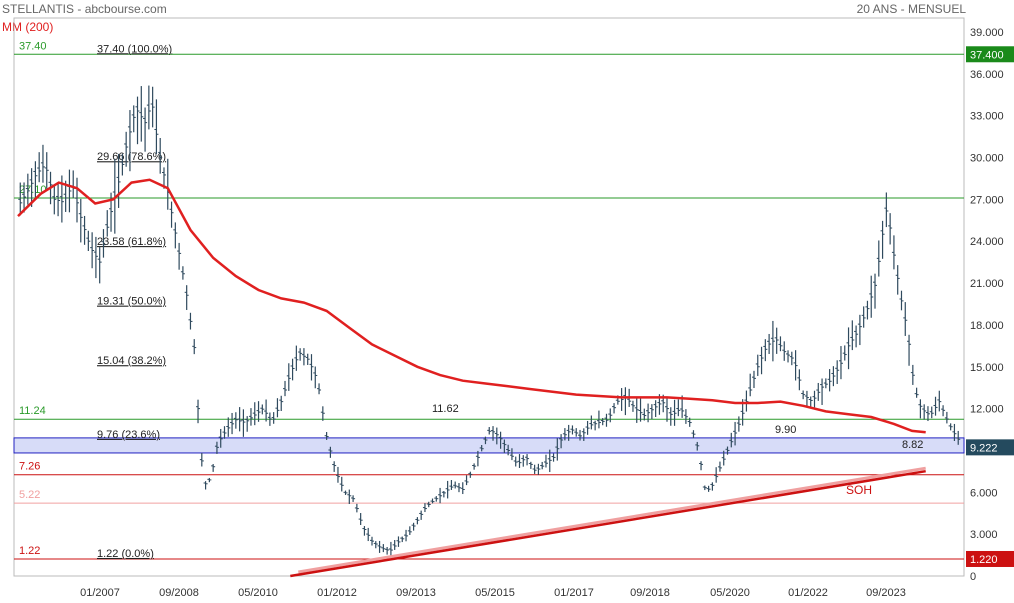 This screenshot has height=603, width=1014. Describe the element at coordinates (33, 46) in the screenshot. I see `level-label: 37.40` at that location.